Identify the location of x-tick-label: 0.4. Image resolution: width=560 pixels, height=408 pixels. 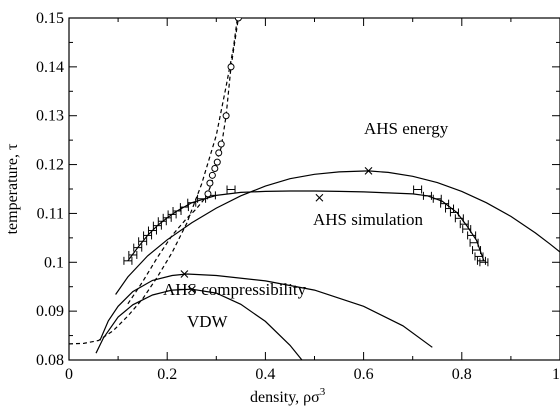
(265, 374).